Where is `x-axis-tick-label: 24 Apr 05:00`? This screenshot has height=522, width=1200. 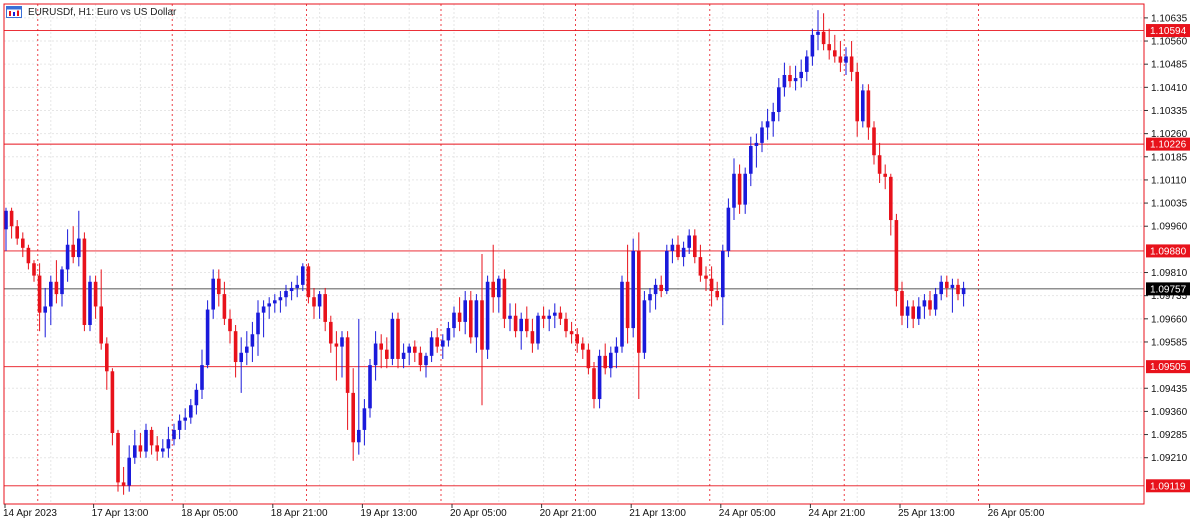 x-axis-tick-label: 24 Apr 05:00 is located at coordinates (747, 513).